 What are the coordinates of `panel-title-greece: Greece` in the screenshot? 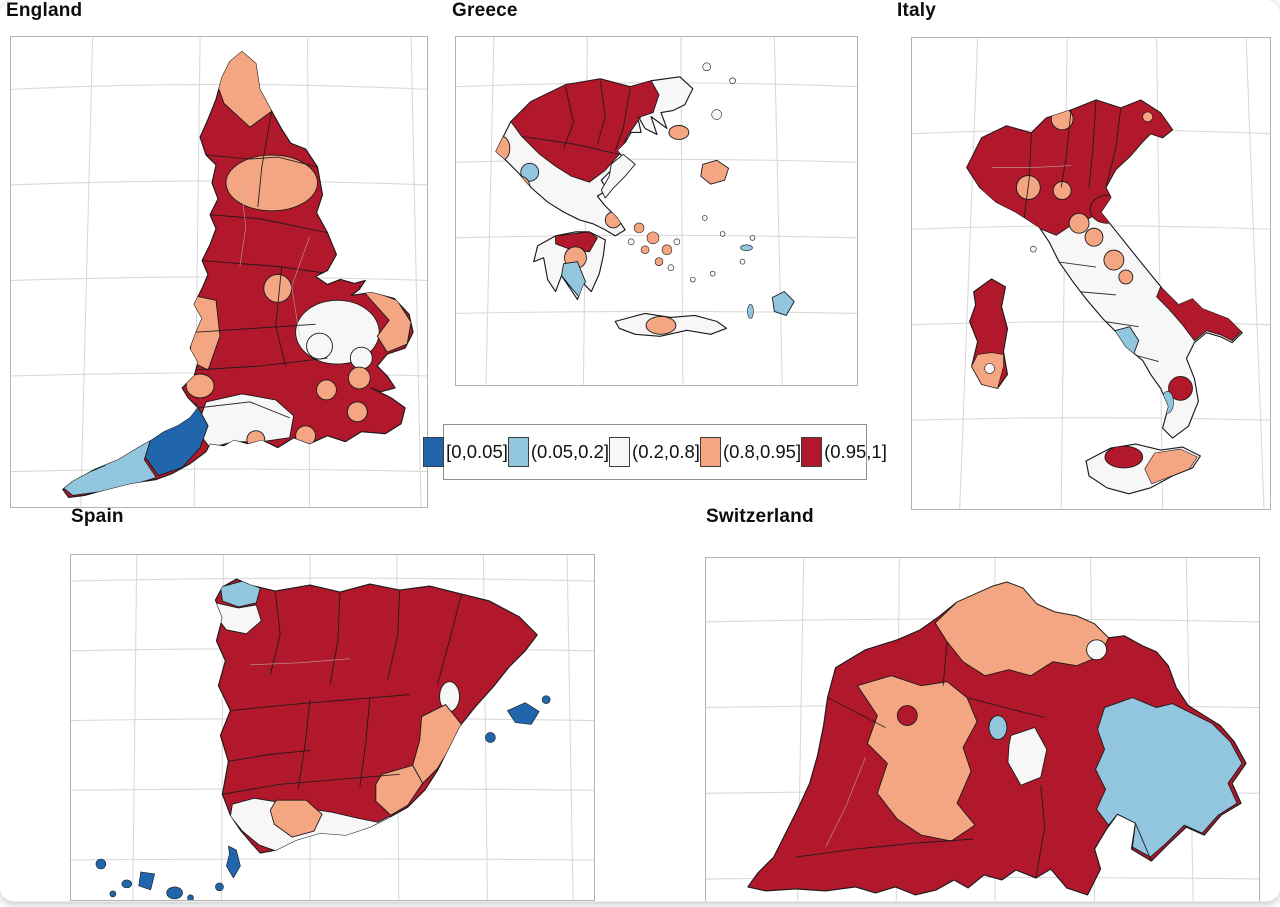 It's located at (485, 10).